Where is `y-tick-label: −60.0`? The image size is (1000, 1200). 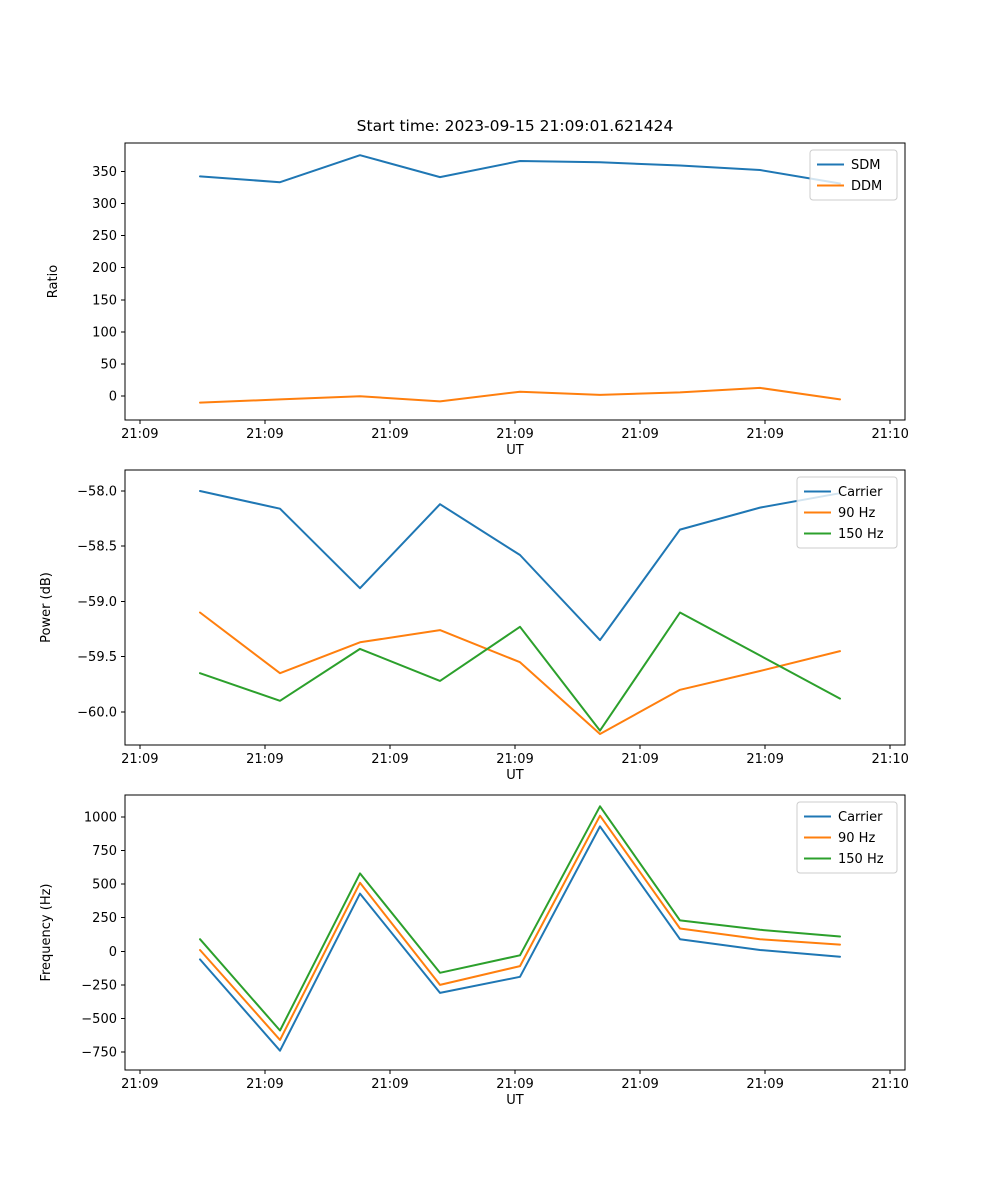 y-tick-label: −60.0 is located at coordinates (97, 712).